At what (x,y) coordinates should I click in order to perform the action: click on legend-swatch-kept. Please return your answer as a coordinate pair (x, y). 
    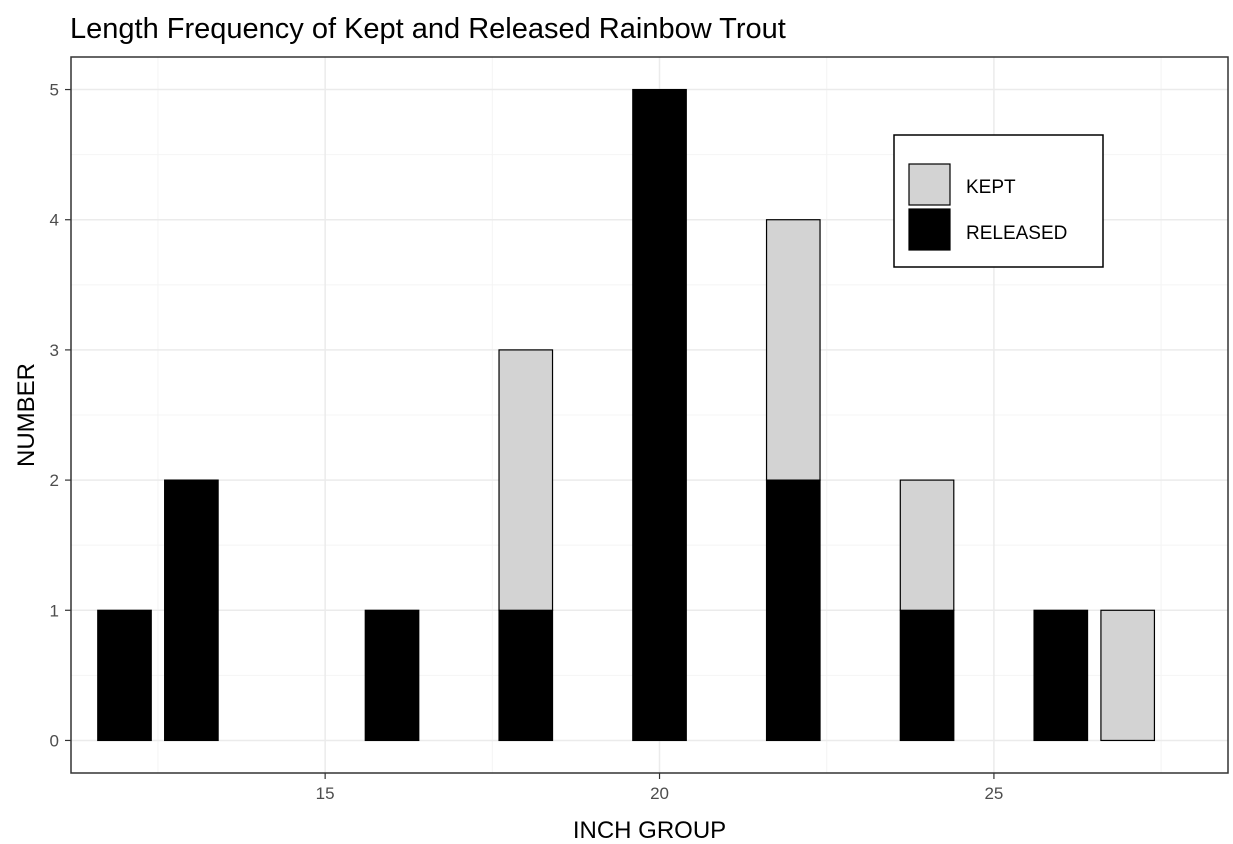
    Looking at the image, I should click on (929, 184).